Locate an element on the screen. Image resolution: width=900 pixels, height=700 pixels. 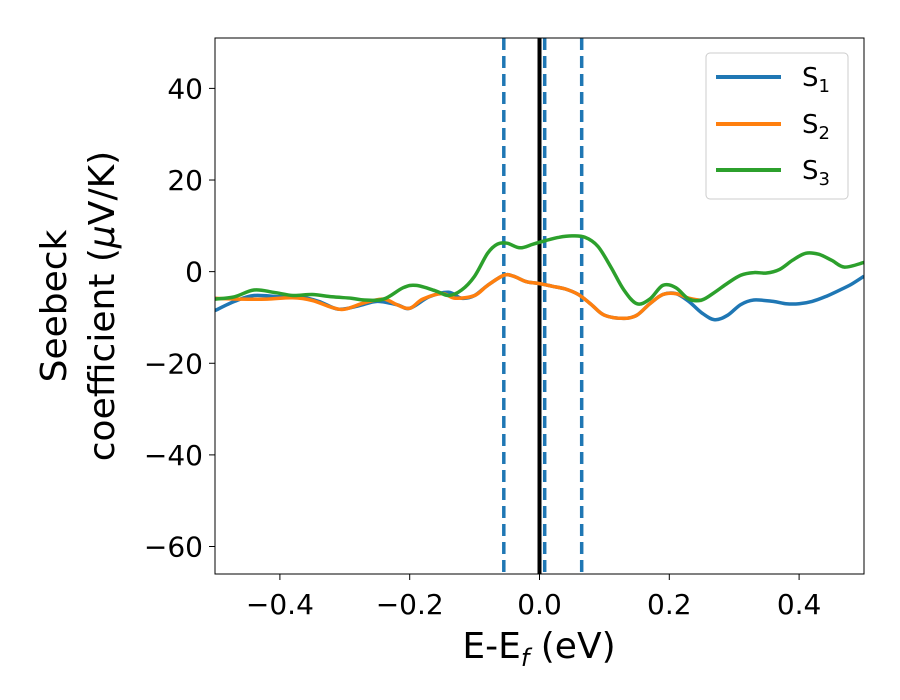
x-tick-label: 0.2 is located at coordinates (669, 604).